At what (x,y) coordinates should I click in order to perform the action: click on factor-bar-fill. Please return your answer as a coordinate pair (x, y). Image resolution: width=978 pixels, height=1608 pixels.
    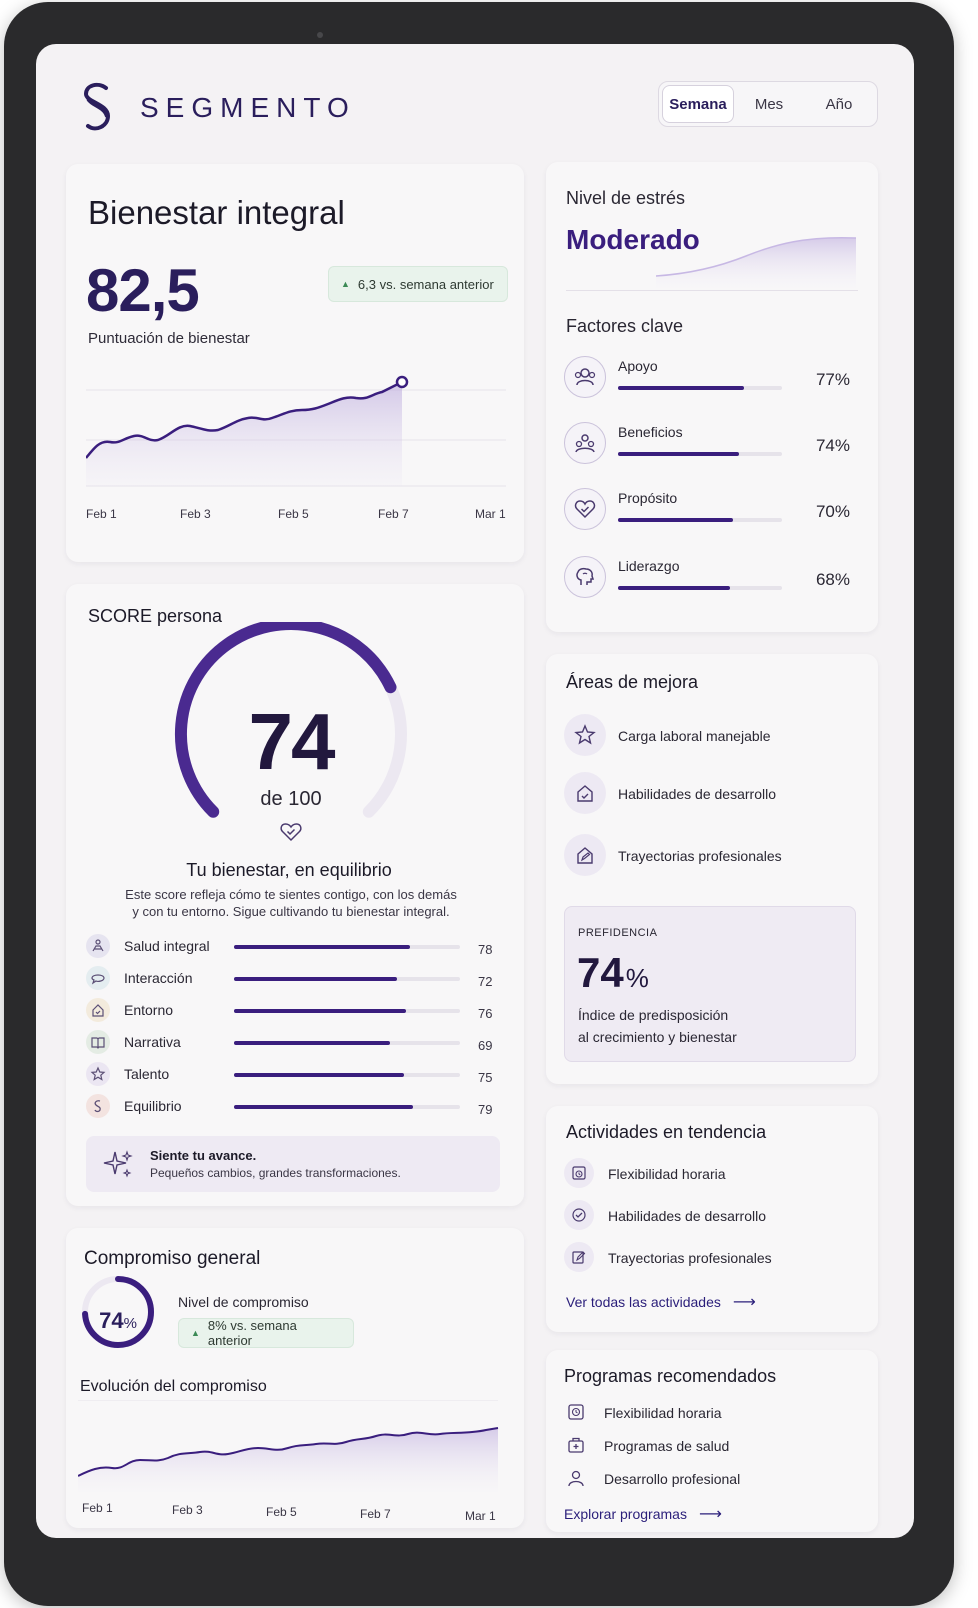
    Looking at the image, I should click on (675, 520).